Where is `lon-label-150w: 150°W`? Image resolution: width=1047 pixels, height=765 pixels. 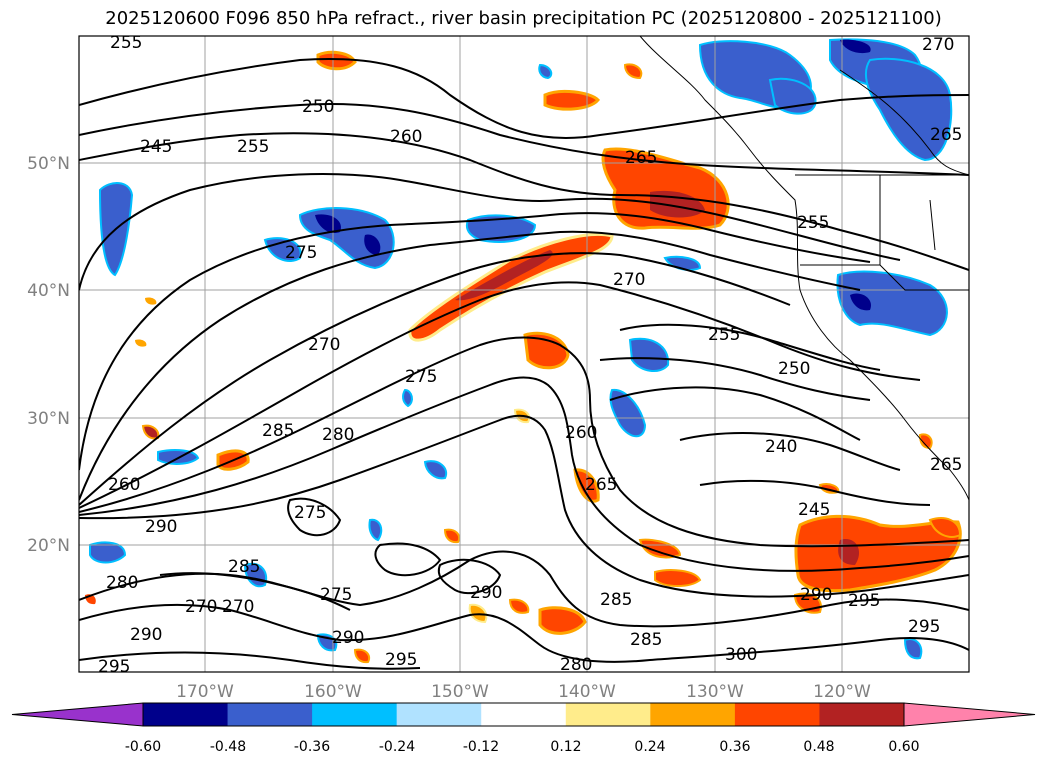 lon-label-150w: 150°W is located at coordinates (460, 692).